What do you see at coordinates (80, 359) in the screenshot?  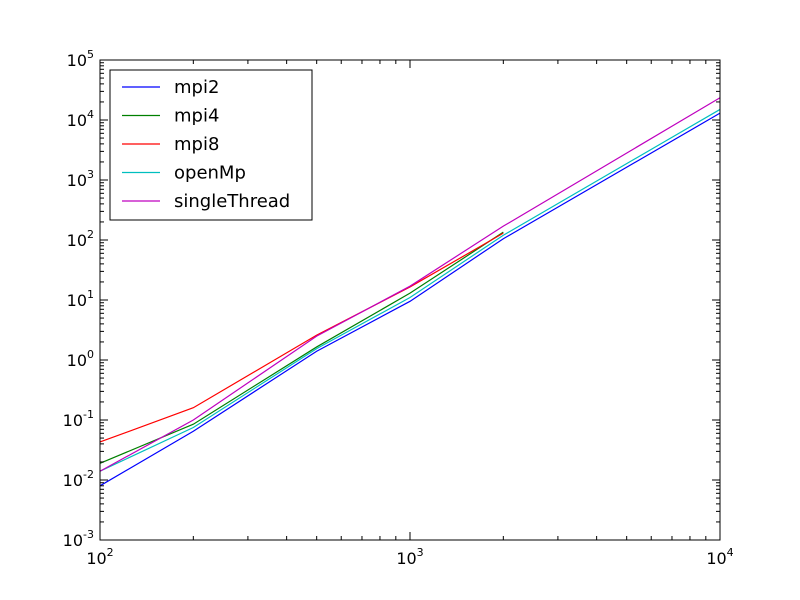 I see `y-tick-label: 10⁰` at bounding box center [80, 359].